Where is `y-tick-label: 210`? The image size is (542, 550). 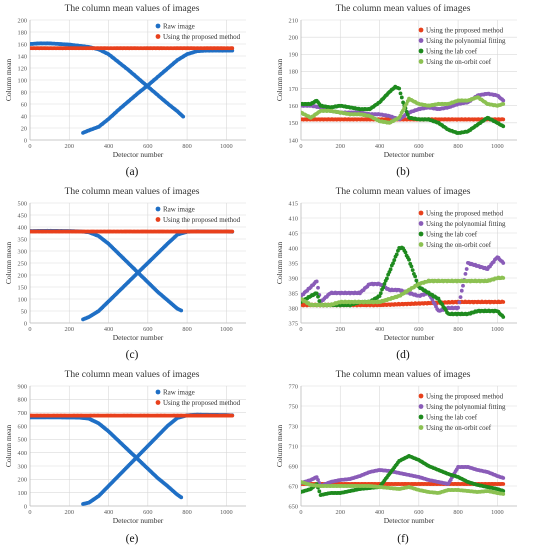
y-tick-label: 210 is located at coordinates (293, 20).